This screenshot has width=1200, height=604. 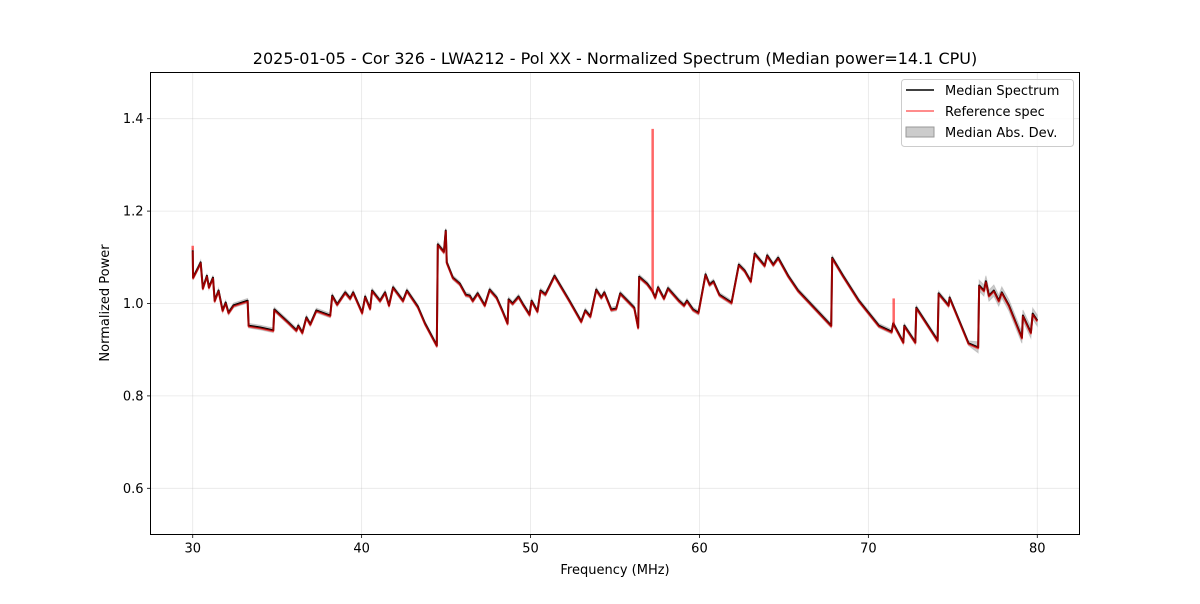 What do you see at coordinates (530, 549) in the screenshot?
I see `x-tick-label: 50` at bounding box center [530, 549].